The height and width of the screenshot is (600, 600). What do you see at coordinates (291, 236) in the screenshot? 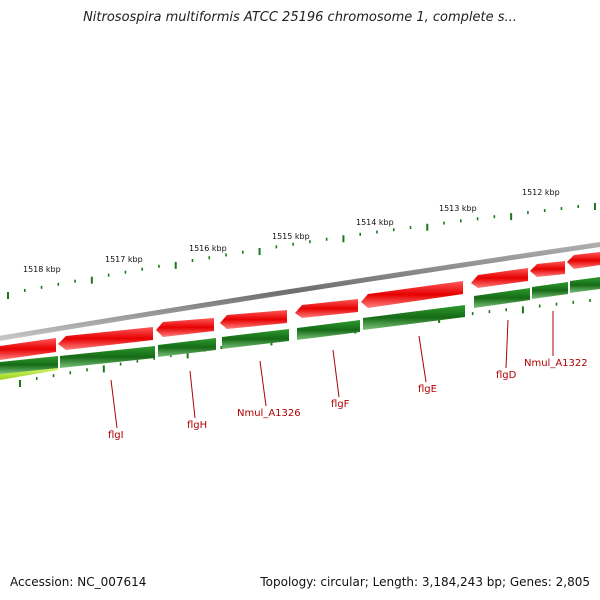
I see `scale-label: 1515 kbp` at bounding box center [291, 236].